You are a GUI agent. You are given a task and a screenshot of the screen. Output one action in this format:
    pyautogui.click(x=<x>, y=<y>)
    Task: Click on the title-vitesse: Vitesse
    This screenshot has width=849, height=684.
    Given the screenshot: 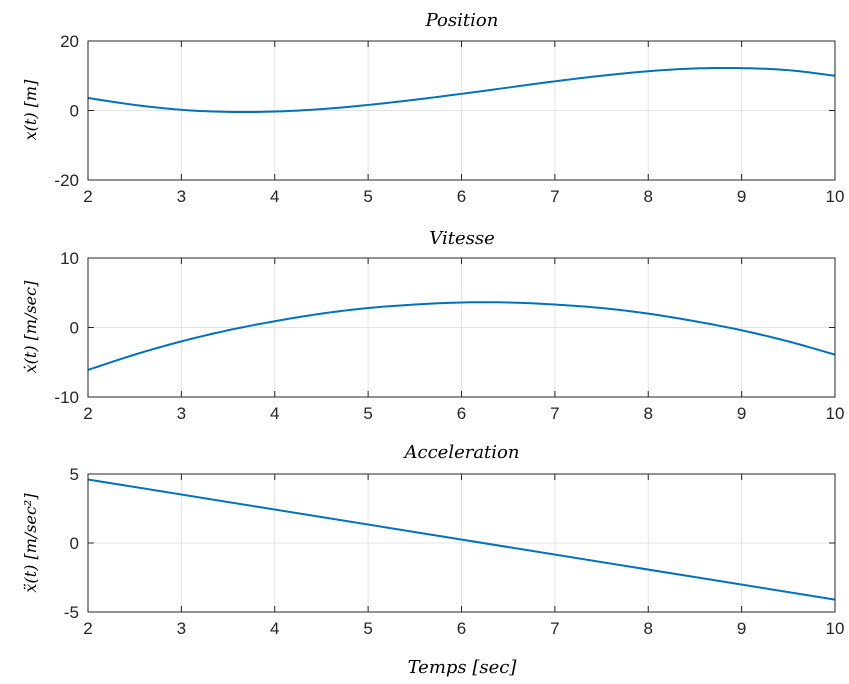 What is the action you would take?
    pyautogui.click(x=461, y=238)
    